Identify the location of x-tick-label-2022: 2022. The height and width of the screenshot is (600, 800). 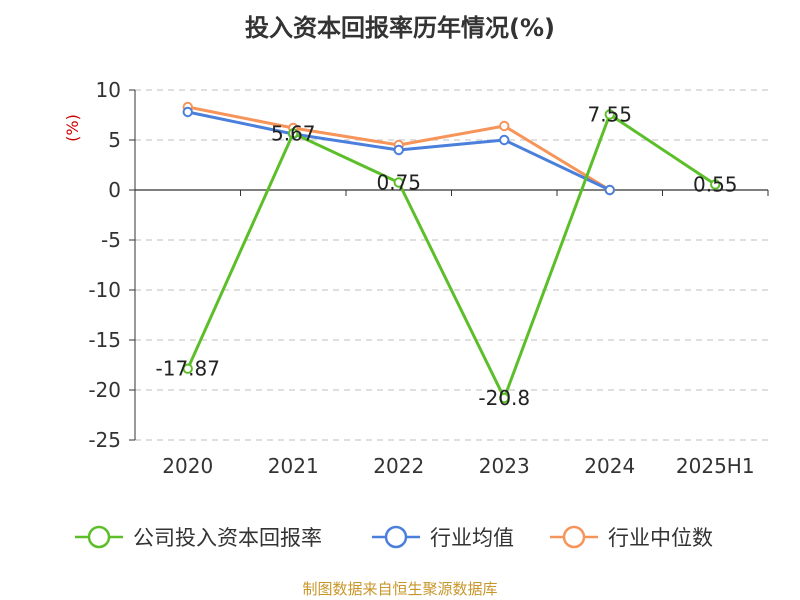
(398, 466).